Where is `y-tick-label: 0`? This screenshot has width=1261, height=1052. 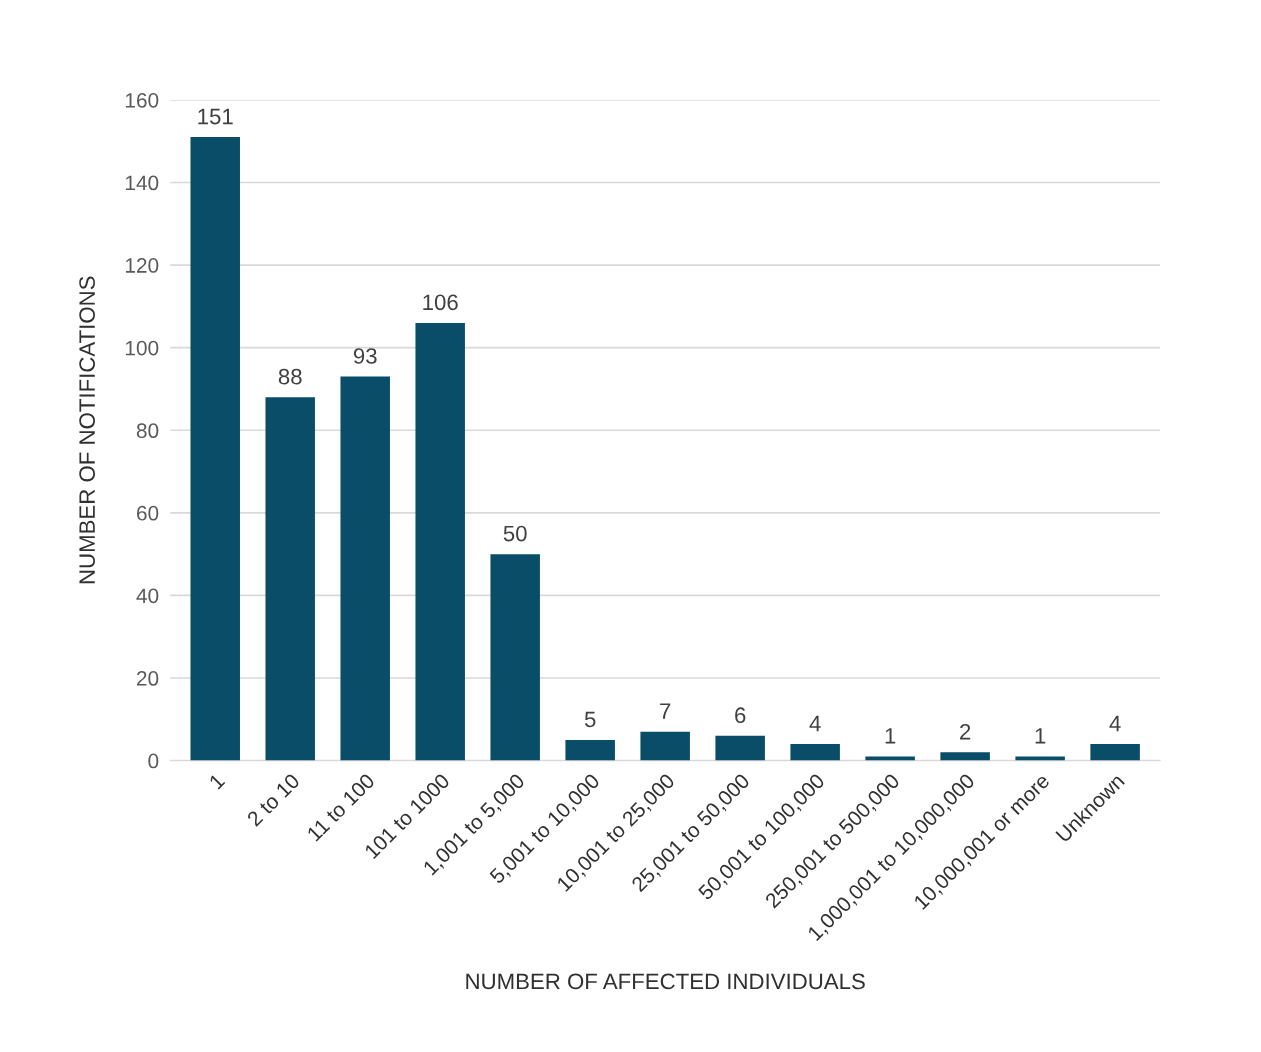 y-tick-label: 0 is located at coordinates (153, 761).